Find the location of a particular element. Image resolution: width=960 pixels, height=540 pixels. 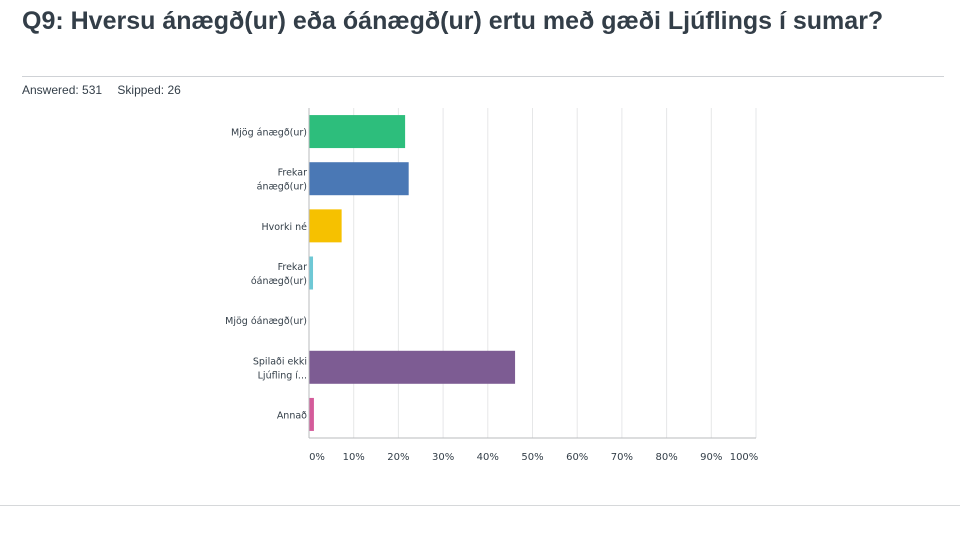

x-tick-label: 90% is located at coordinates (711, 457).